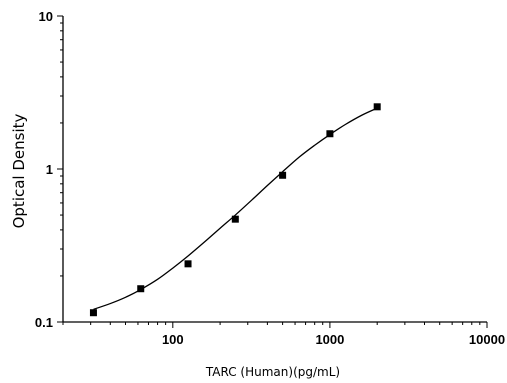 The image size is (507, 383). What do you see at coordinates (46, 16) in the screenshot?
I see `y-tick-label: 10` at bounding box center [46, 16].